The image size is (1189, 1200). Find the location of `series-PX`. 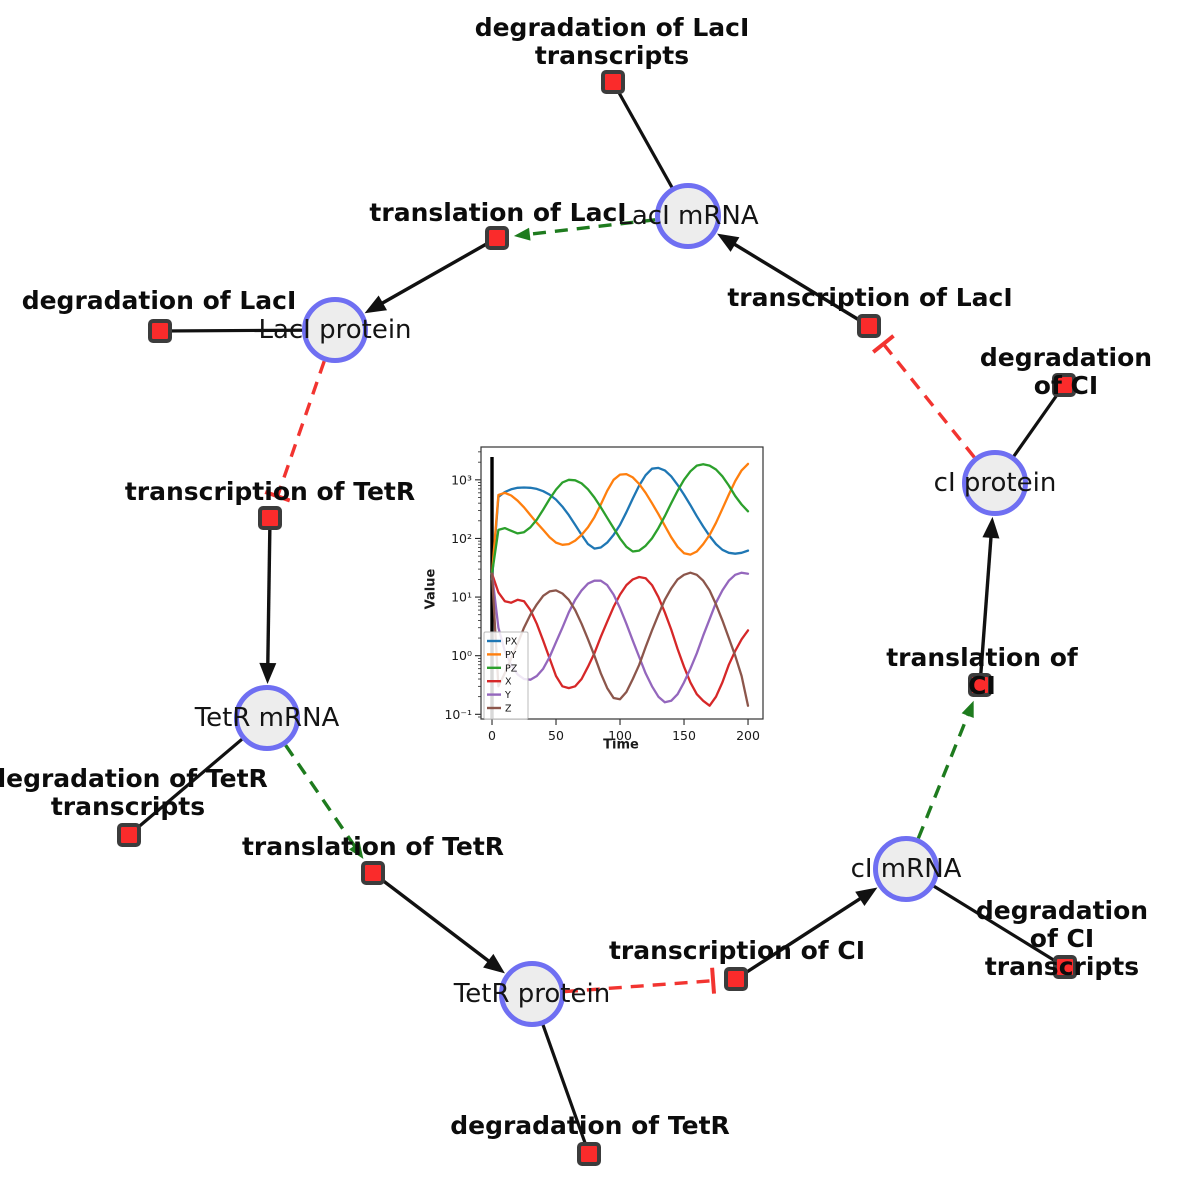

series-PX is located at coordinates (620, 523).